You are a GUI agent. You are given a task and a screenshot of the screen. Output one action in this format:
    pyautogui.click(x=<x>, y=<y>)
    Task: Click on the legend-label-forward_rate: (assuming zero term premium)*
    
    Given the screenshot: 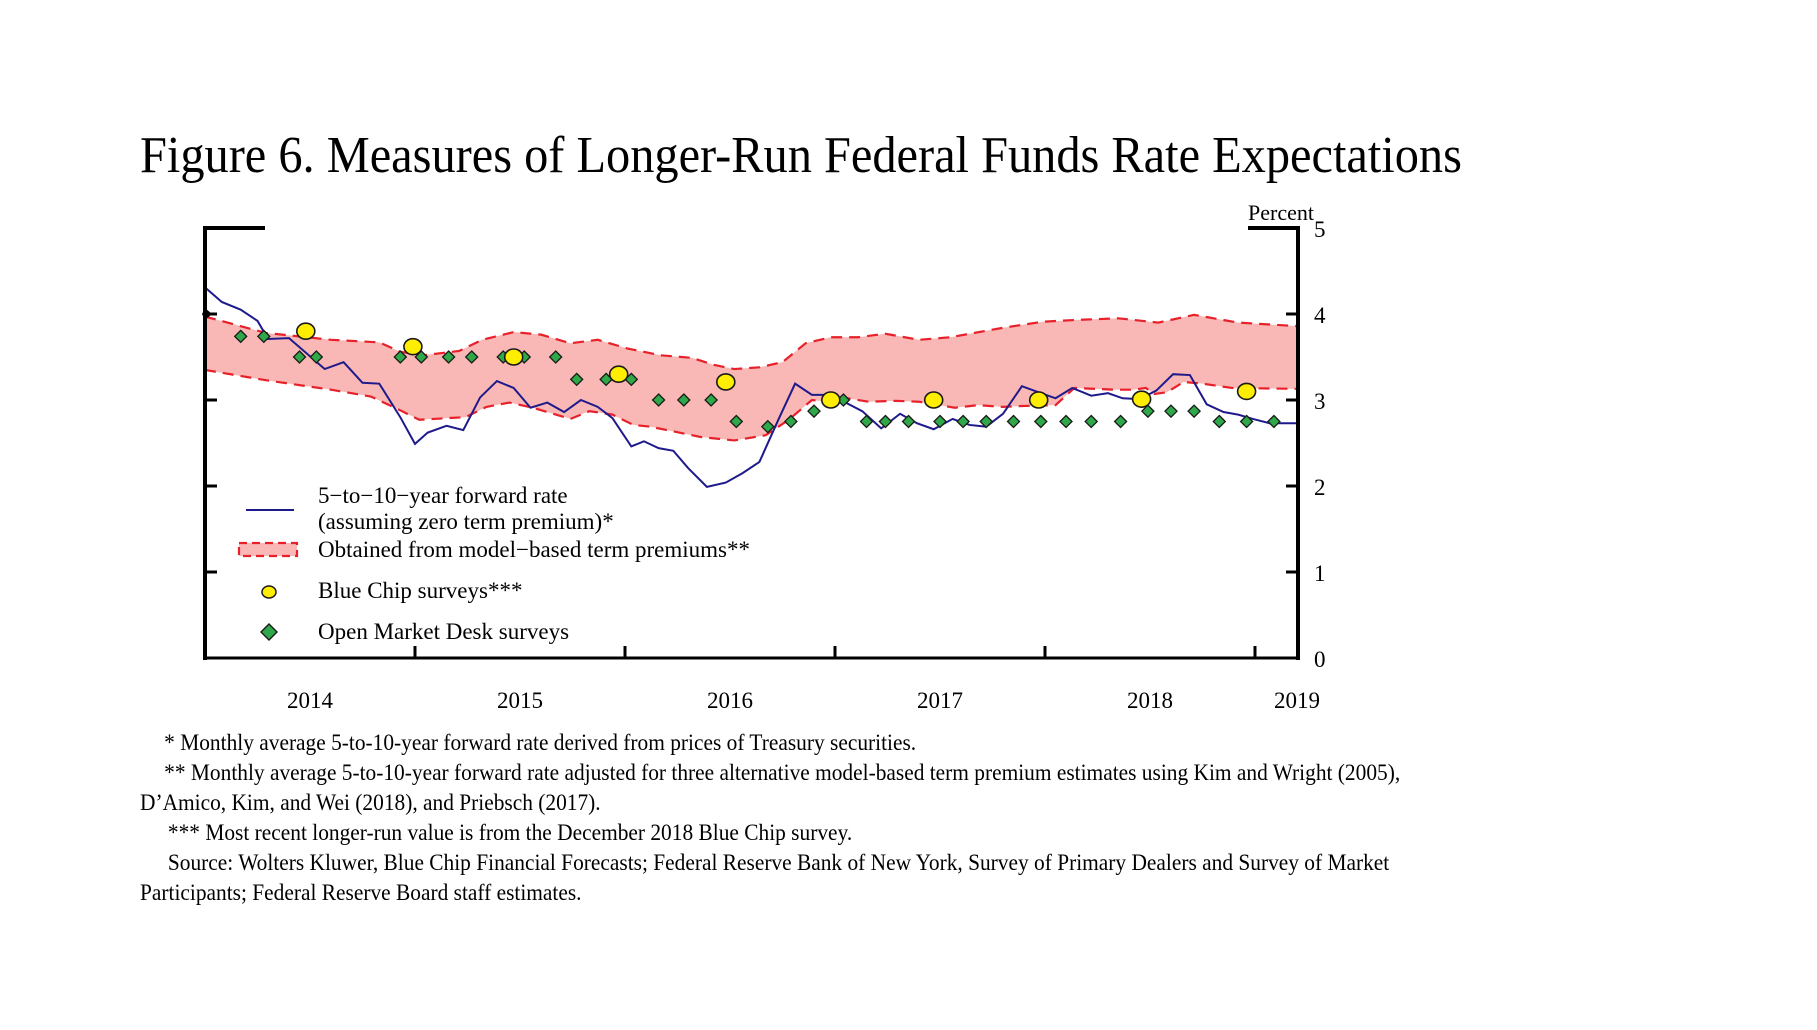 What is the action you would take?
    pyautogui.click(x=466, y=521)
    